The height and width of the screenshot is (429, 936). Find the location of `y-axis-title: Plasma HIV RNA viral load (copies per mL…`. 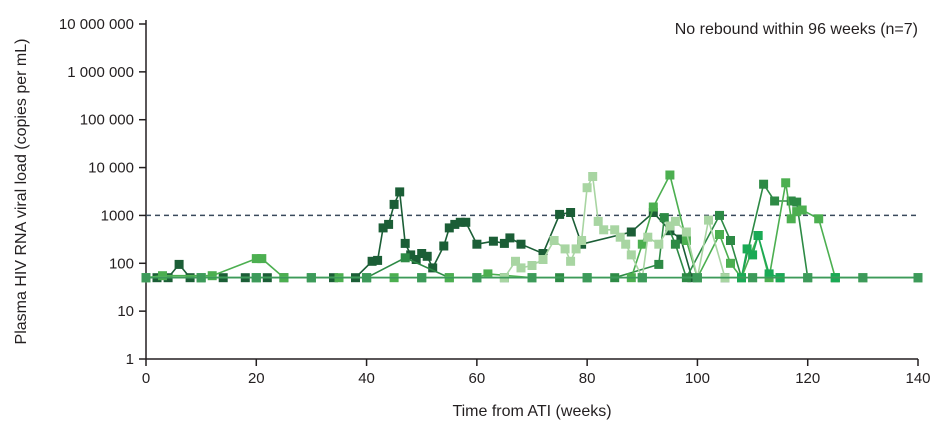

y-axis-title: Plasma HIV RNA viral load (copies per mL… is located at coordinates (21, 192).